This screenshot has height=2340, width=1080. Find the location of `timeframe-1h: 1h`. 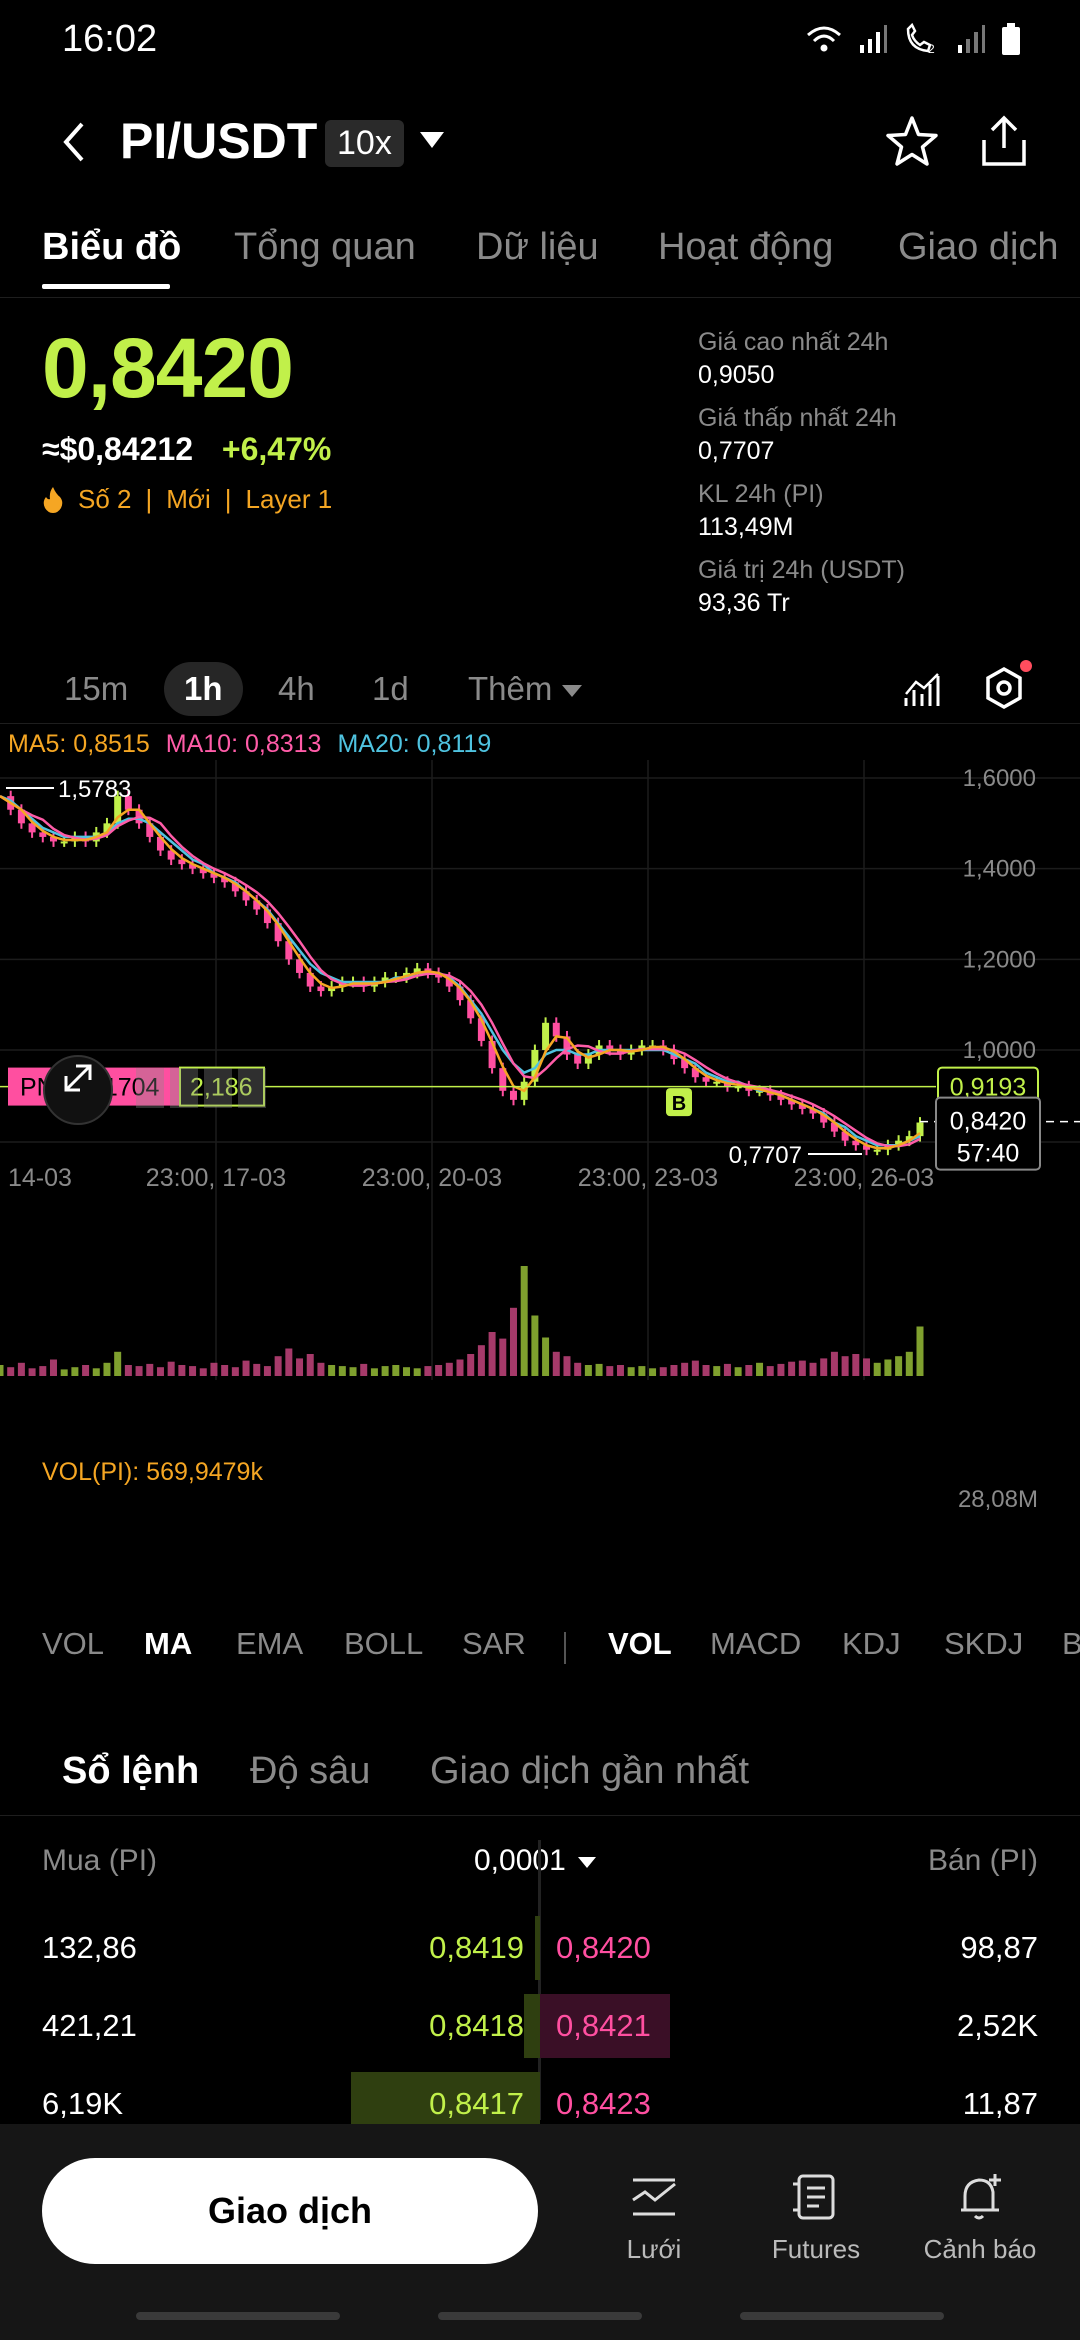

timeframe-1h: 1h is located at coordinates (203, 689).